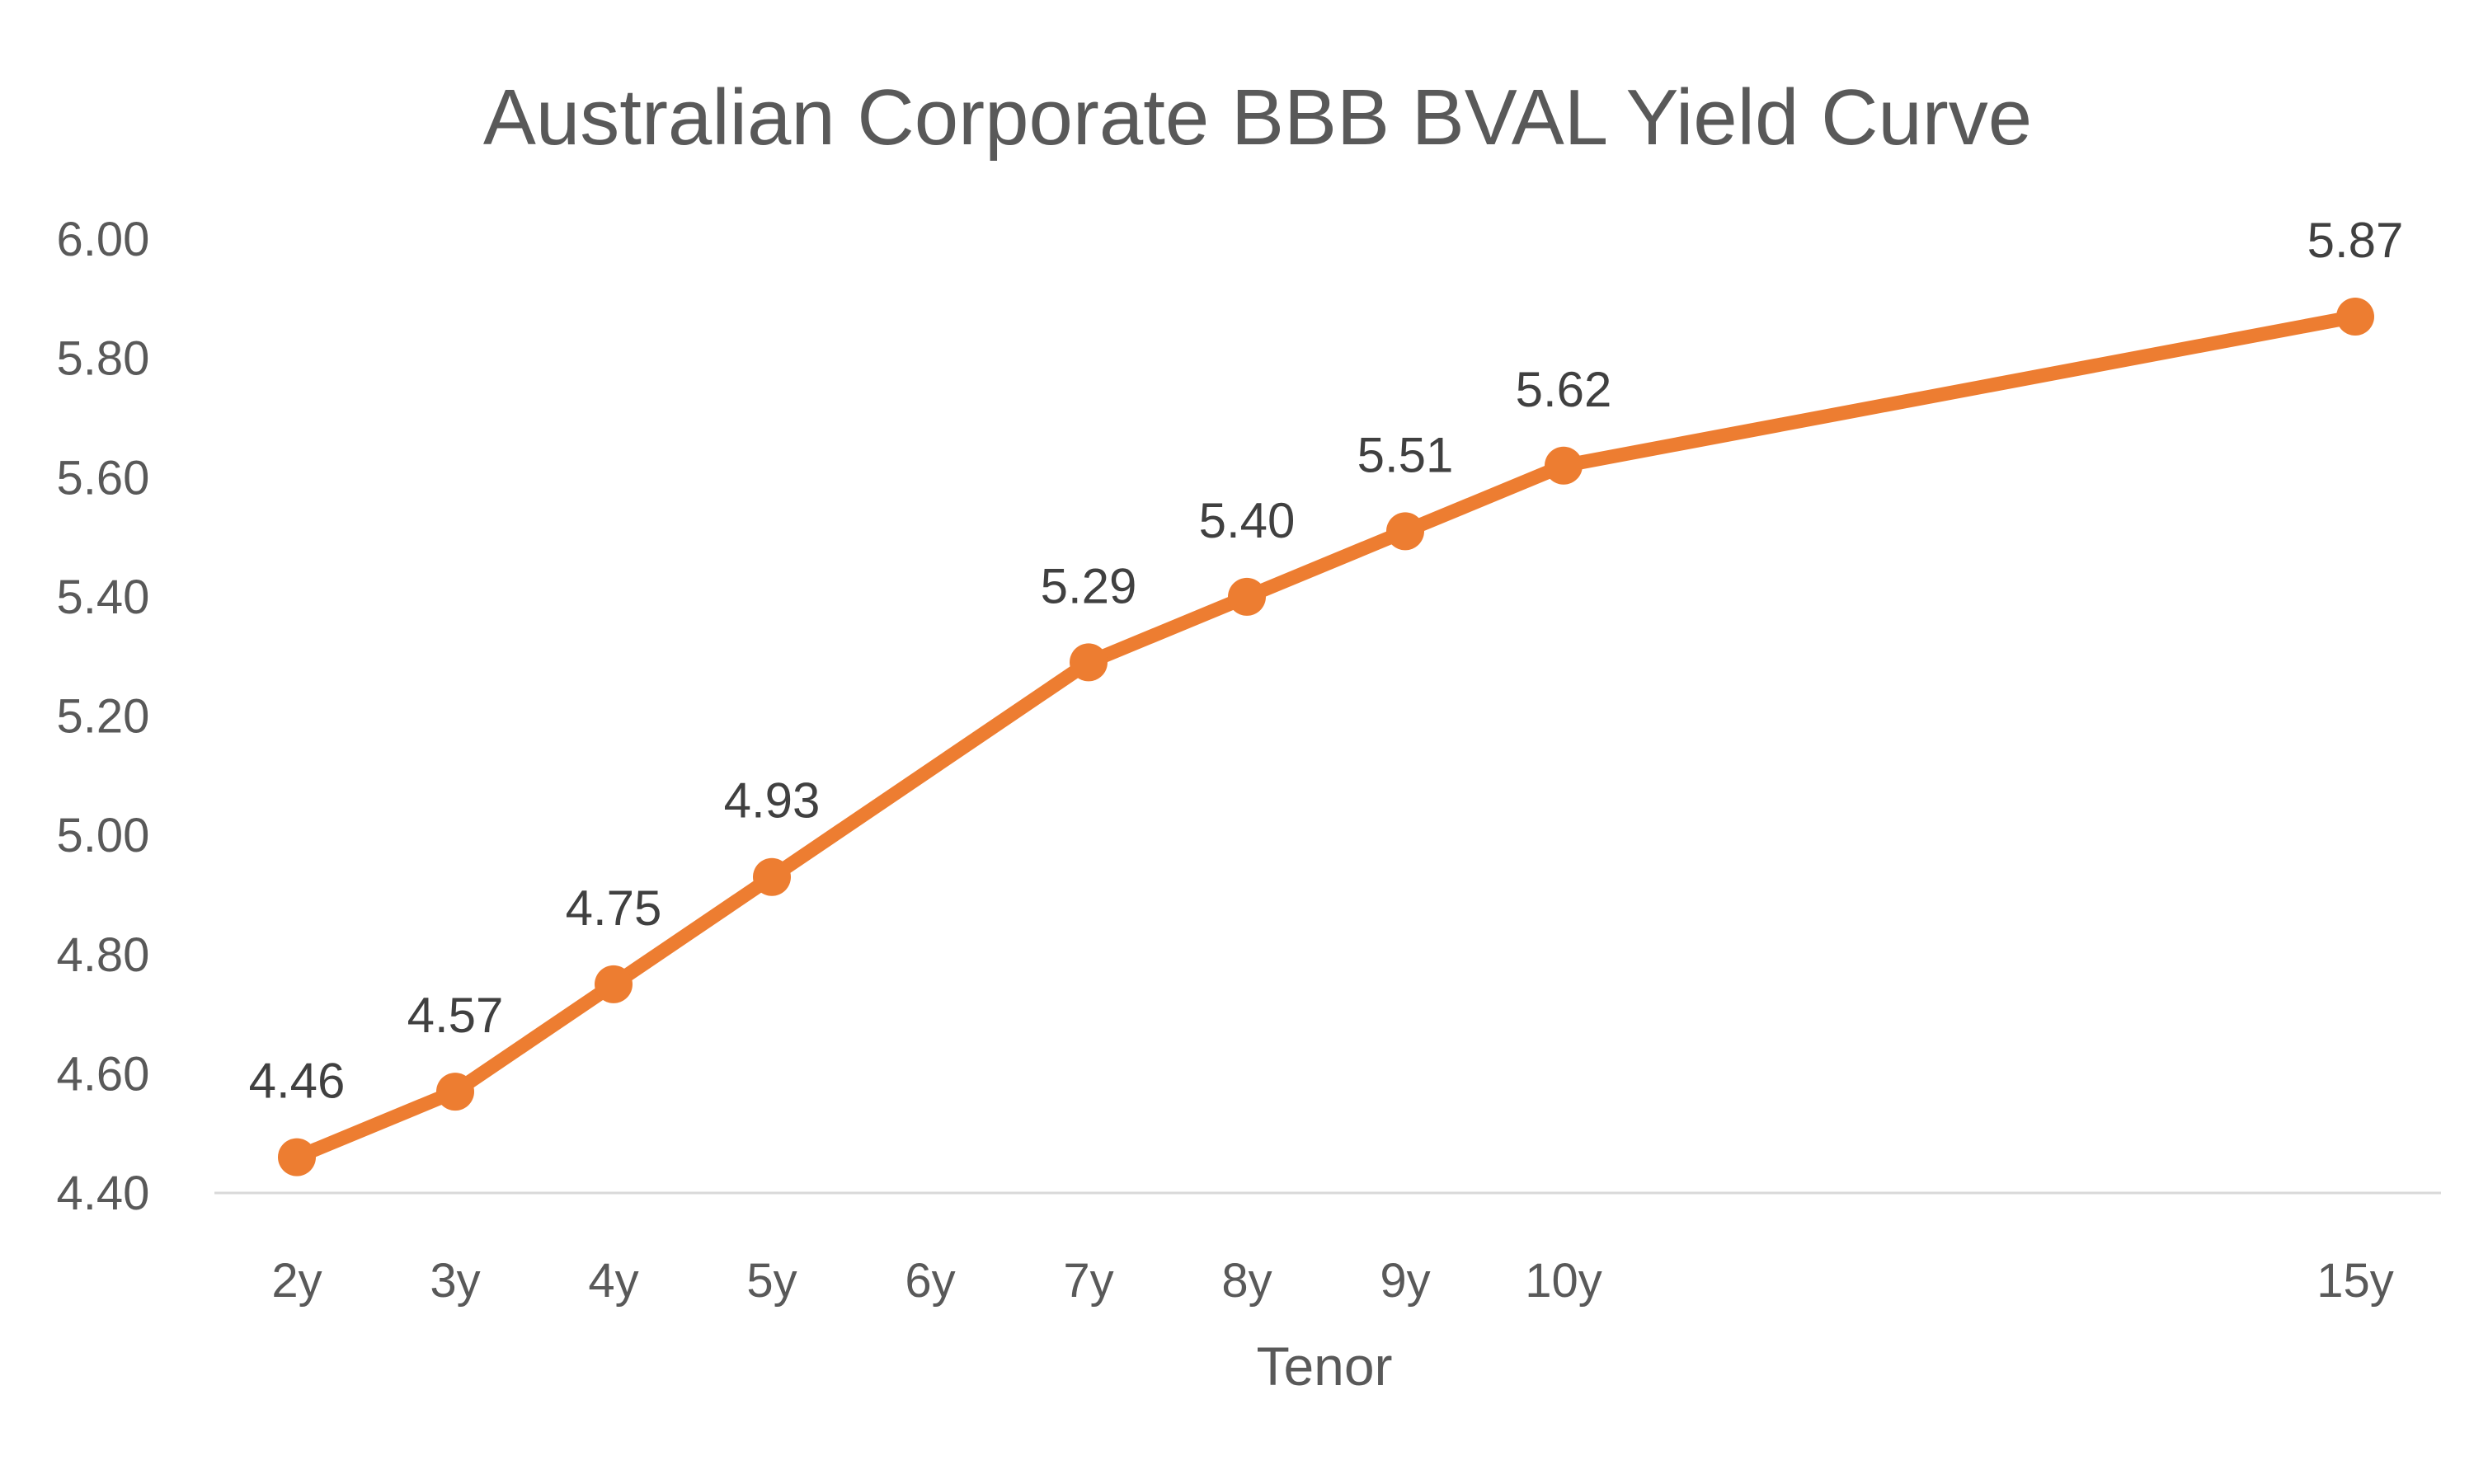  What do you see at coordinates (2355, 240) in the screenshot?
I see `data-label: 5.87` at bounding box center [2355, 240].